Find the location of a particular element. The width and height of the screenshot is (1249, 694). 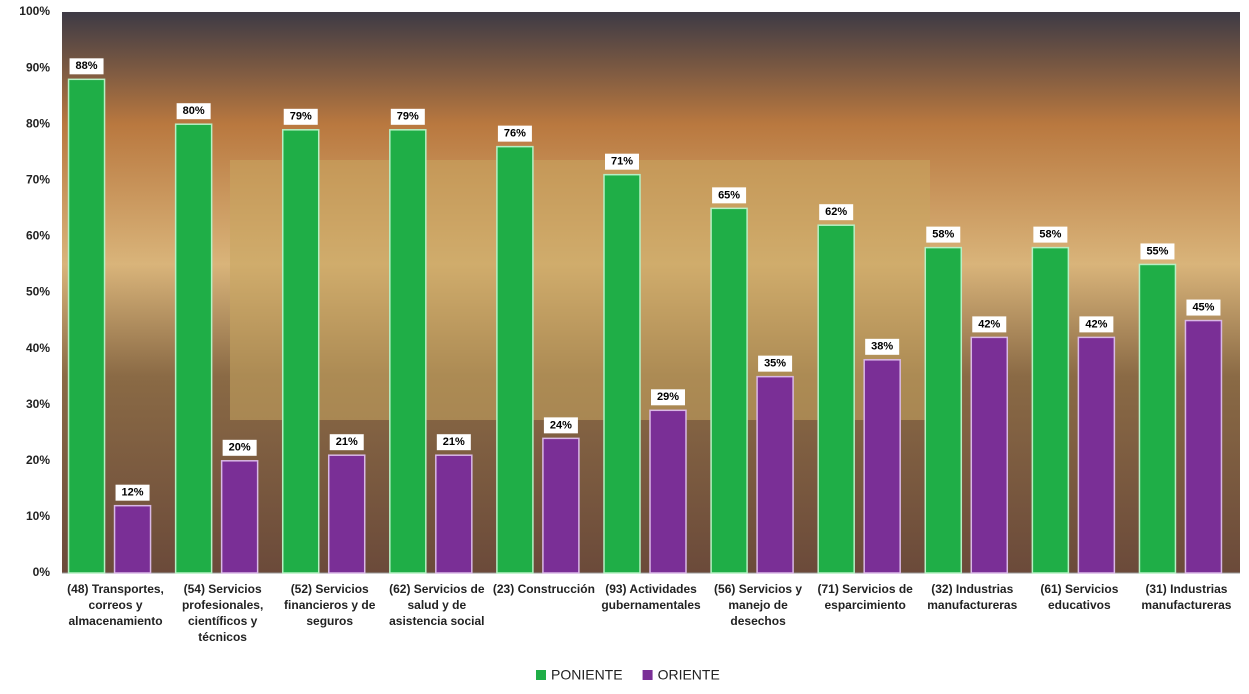

y-tick-label: 10% is located at coordinates (38, 516).